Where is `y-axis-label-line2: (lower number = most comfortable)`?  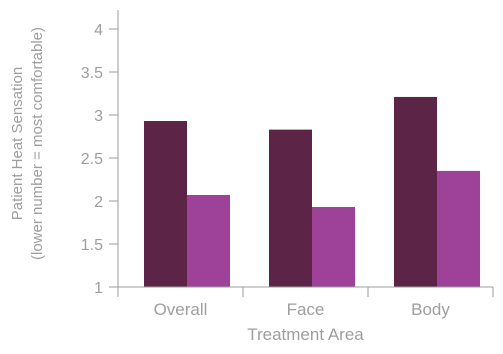 y-axis-label-line2: (lower number = most comfortable) is located at coordinates (37, 143).